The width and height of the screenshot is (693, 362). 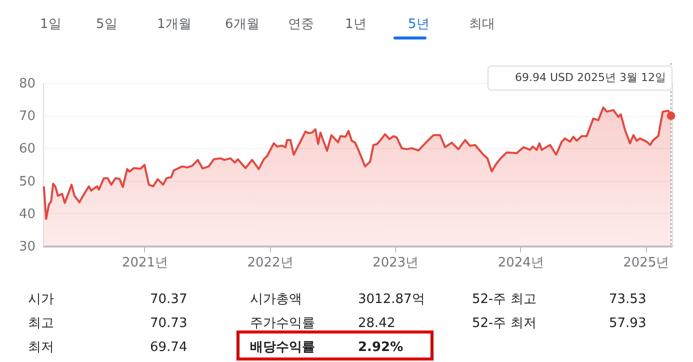 I want to click on text: 시가, so click(x=41, y=299).